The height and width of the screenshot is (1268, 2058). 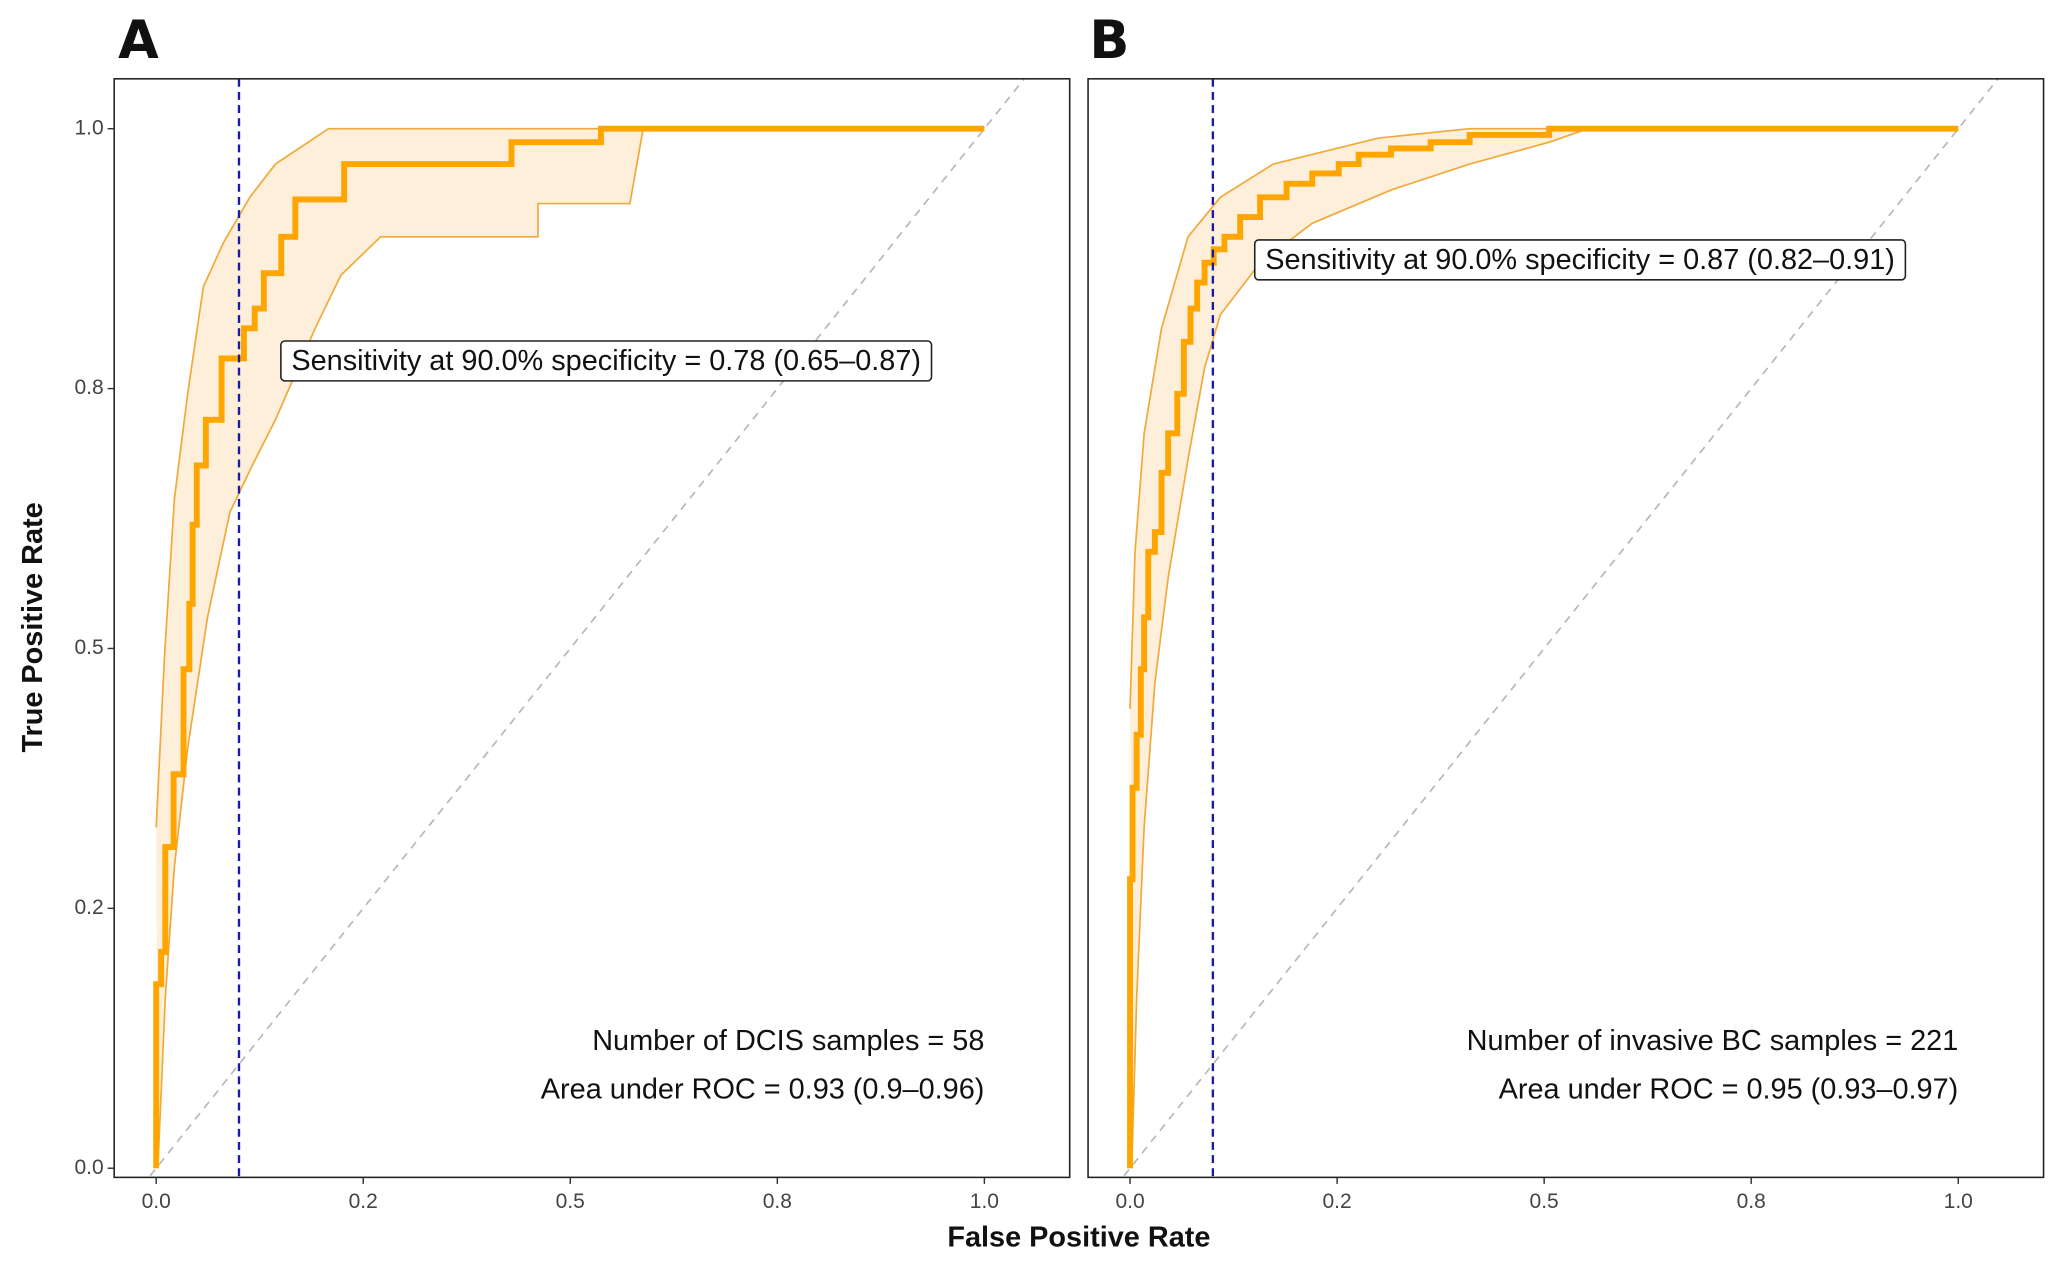 What do you see at coordinates (33, 627) in the screenshot?
I see `y-axis-title: True Positive Rate` at bounding box center [33, 627].